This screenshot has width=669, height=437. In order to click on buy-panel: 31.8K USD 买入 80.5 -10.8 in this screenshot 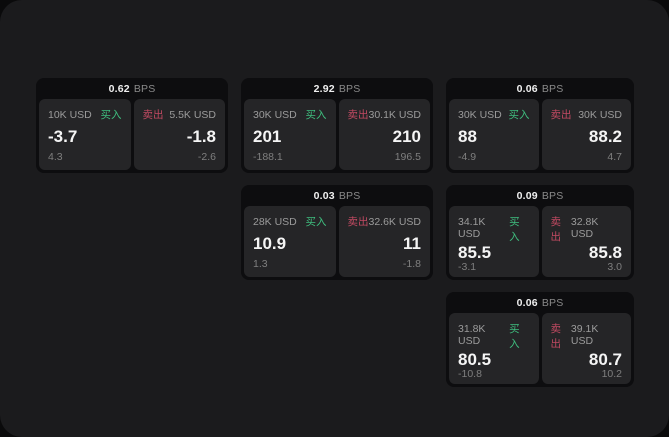, I will do `click(494, 348)`.